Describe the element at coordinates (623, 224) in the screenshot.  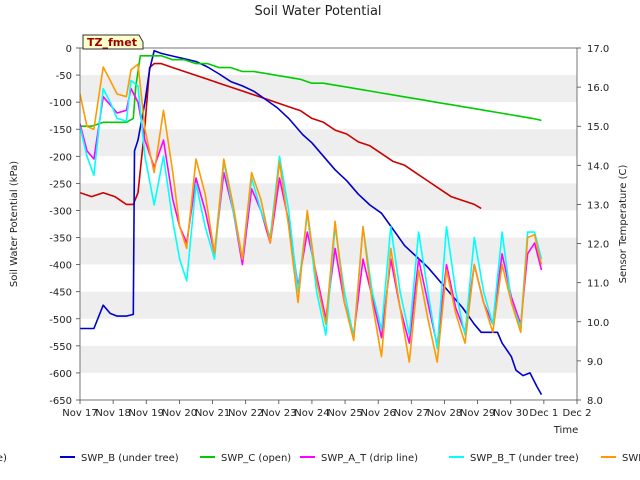
I see `y2-axis-label: Sensor Temperature (C)` at that location.